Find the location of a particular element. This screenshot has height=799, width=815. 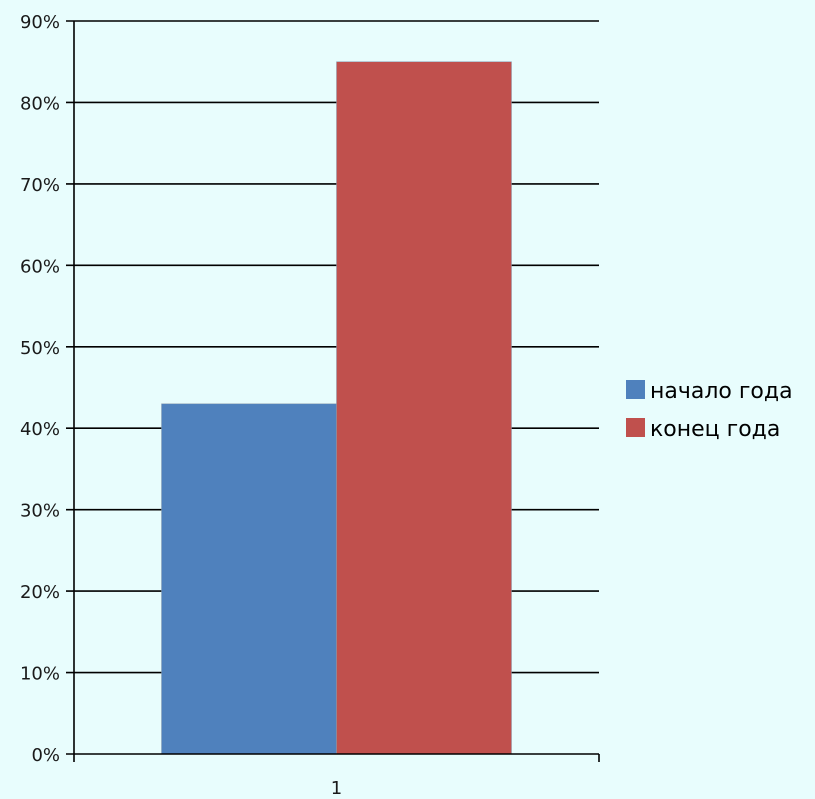

y-tick-label: 50% is located at coordinates (40, 348).